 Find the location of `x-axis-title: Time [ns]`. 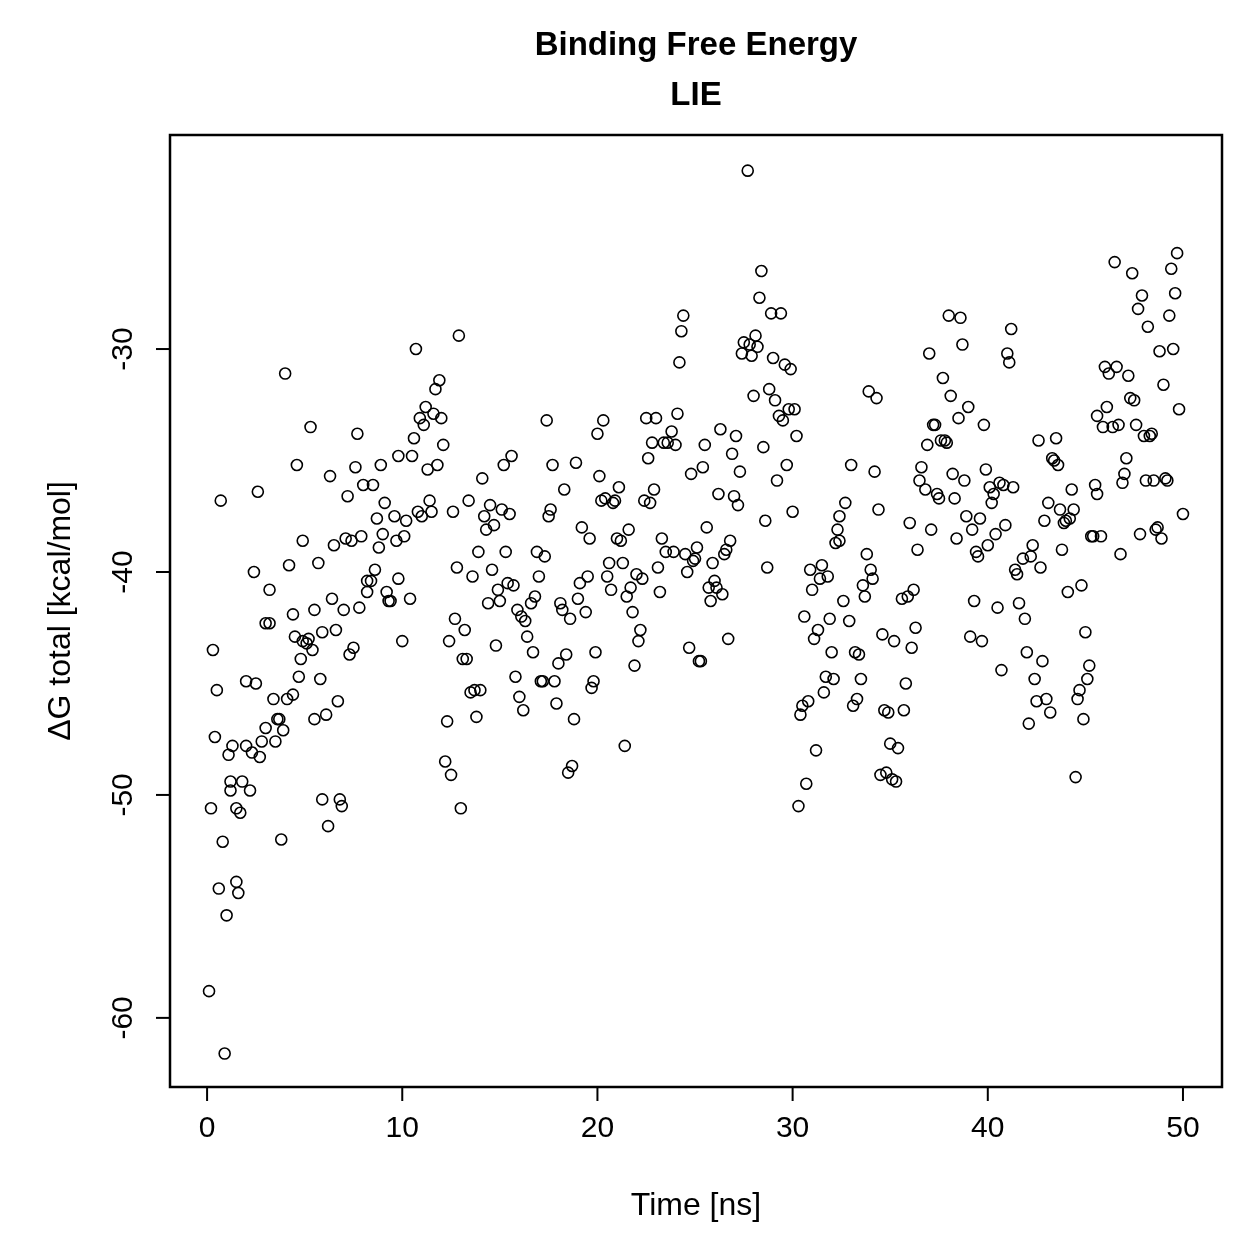

x-axis-title: Time [ns] is located at coordinates (696, 1204).